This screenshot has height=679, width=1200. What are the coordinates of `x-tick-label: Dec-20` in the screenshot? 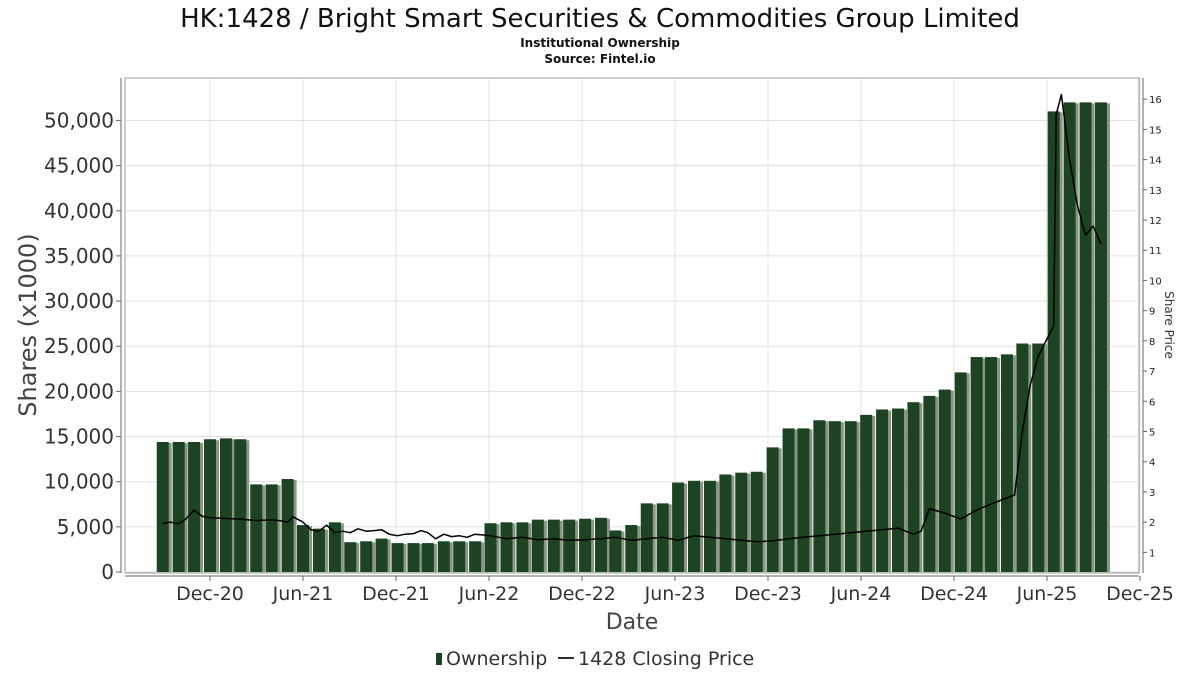 It's located at (210, 594).